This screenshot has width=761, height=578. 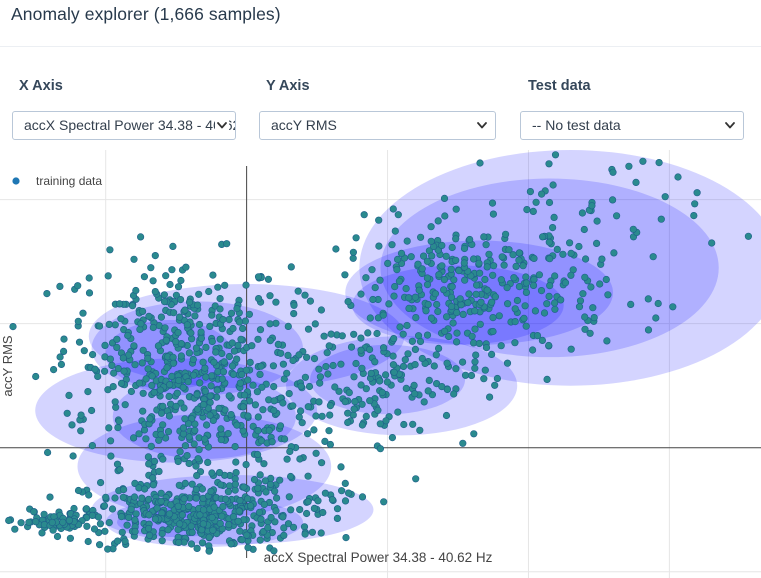 I want to click on x-axis-select: accX Spectral Power 34.38 - 40.62 Hz, so click(x=124, y=125).